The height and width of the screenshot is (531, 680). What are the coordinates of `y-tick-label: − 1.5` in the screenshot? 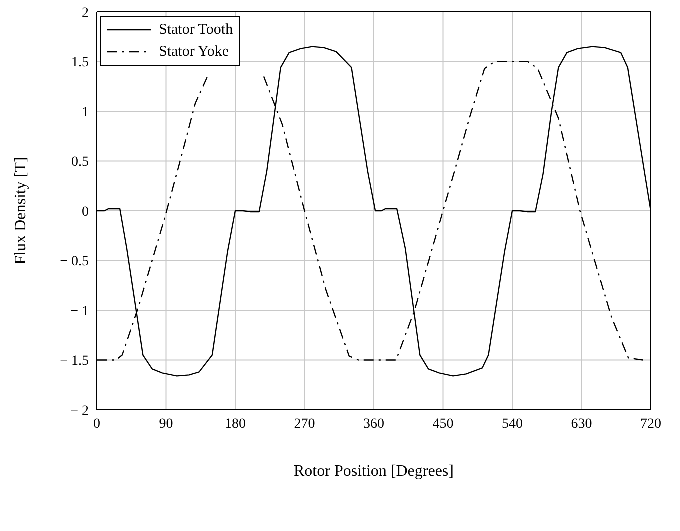 It's located at (74, 362).